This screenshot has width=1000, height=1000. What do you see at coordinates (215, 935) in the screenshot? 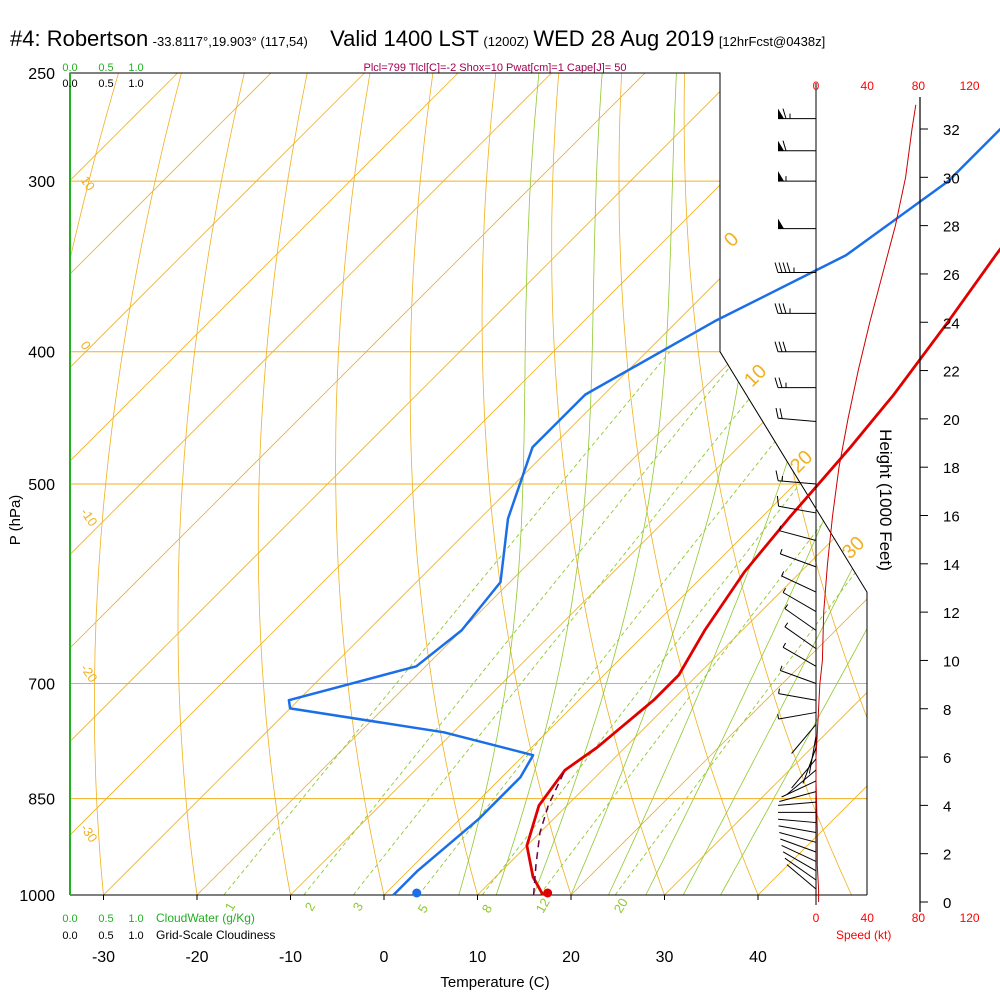
I see `cloudiness-label: Grid-Scale Cloudiness` at bounding box center [215, 935].